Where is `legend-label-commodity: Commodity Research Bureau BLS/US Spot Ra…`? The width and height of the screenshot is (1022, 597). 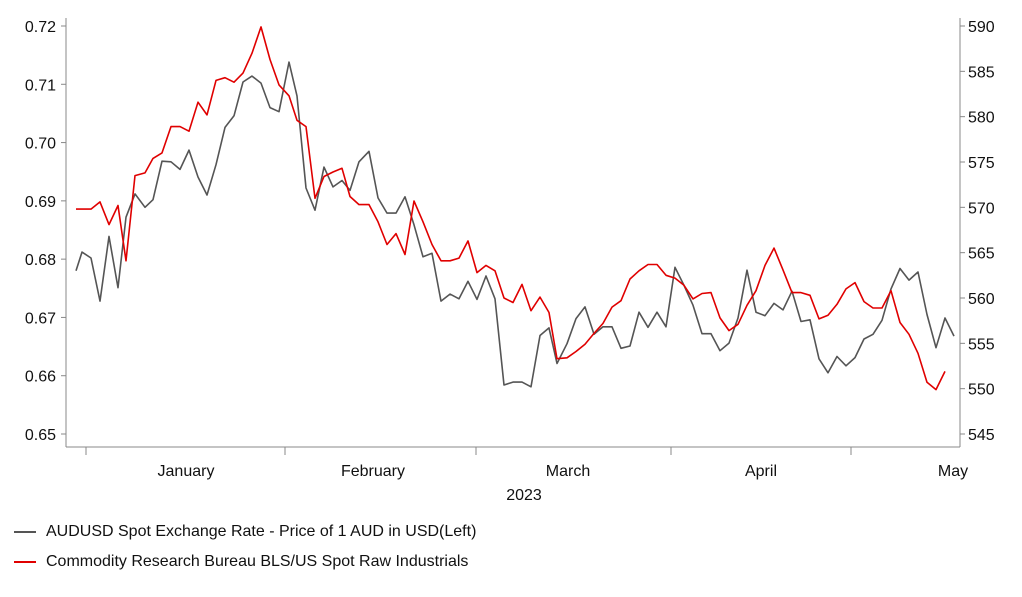
legend-label-commodity: Commodity Research Bureau BLS/US Spot Ra… is located at coordinates (257, 561).